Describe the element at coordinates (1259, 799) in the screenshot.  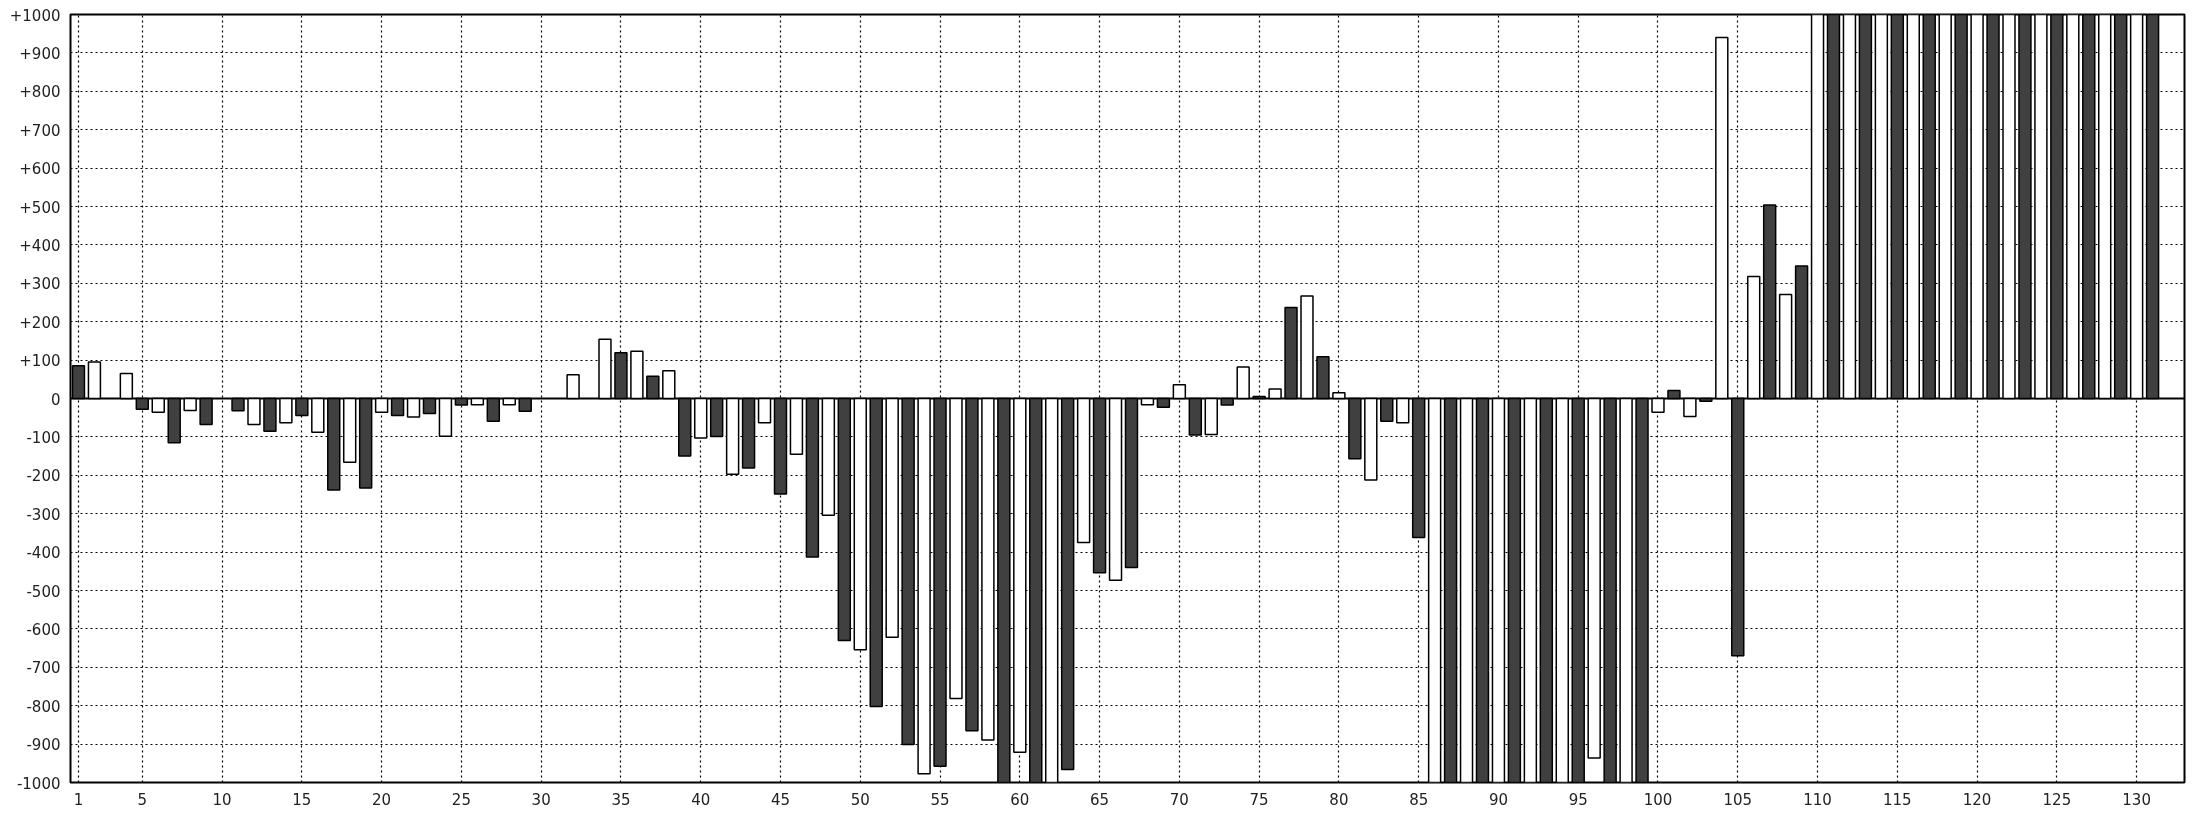
I see `x-tick-label: 75` at that location.